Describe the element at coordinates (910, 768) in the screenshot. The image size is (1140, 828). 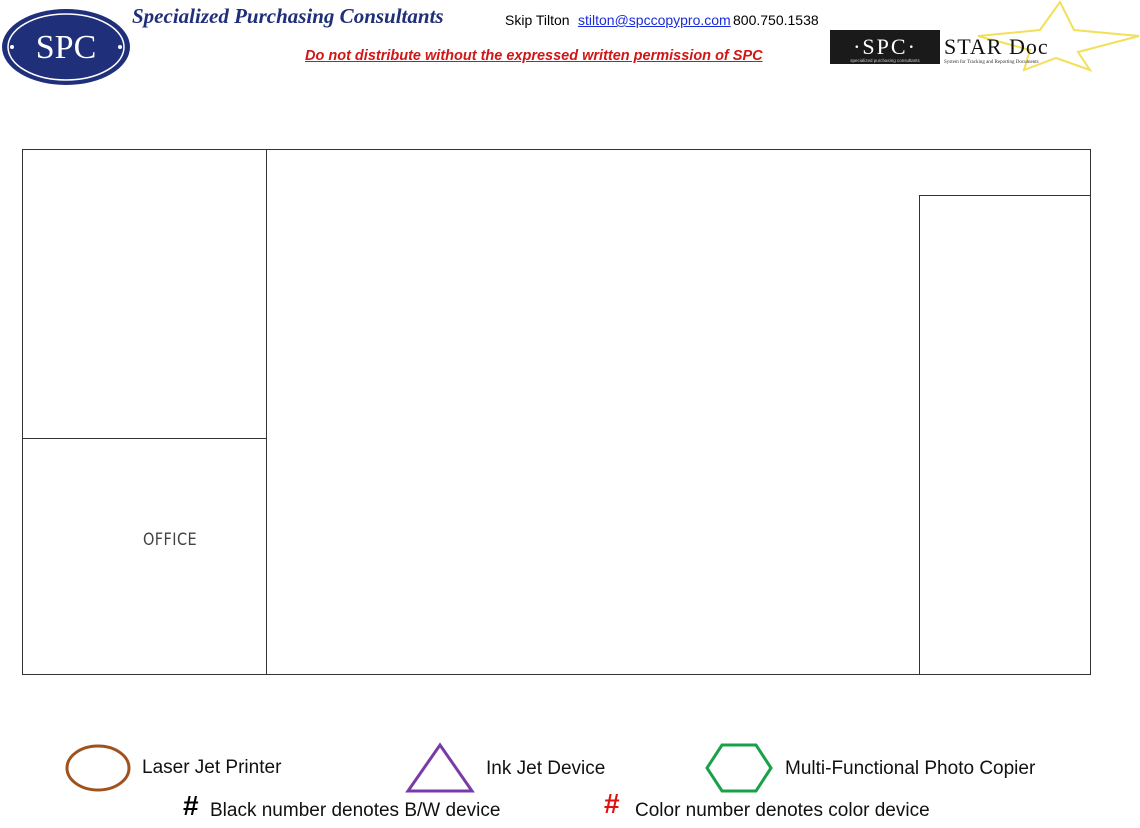
I see `legend-mfp-label: Multi-Functional Photo Copier` at that location.